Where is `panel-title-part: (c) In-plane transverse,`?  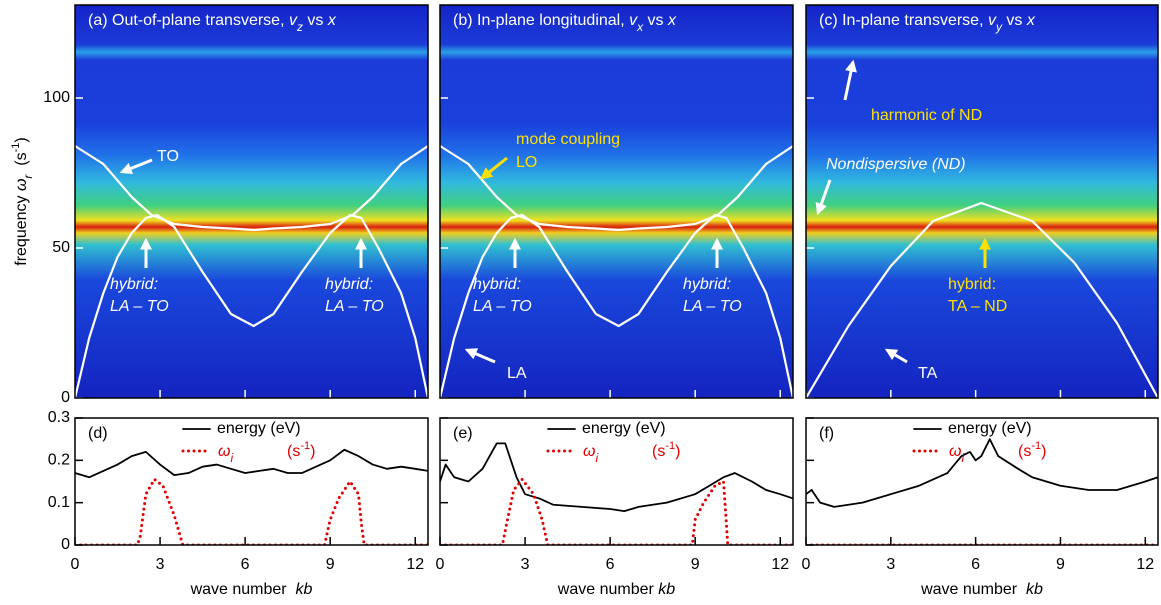 panel-title-part: (c) In-plane transverse, is located at coordinates (903, 20).